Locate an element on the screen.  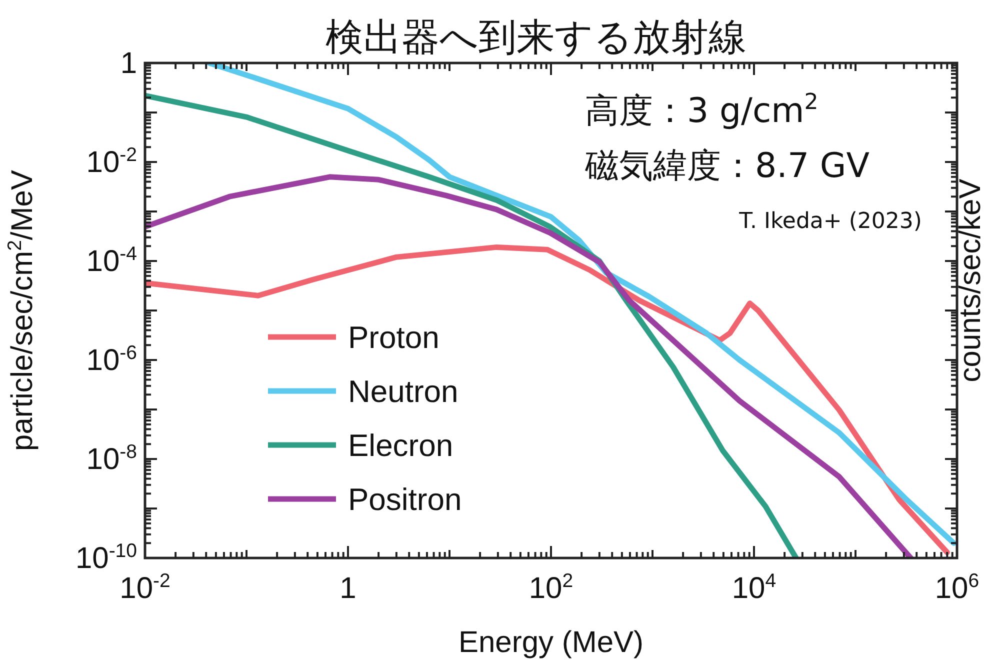
x-axis-title: Energy (MeV) is located at coordinates (551, 642).